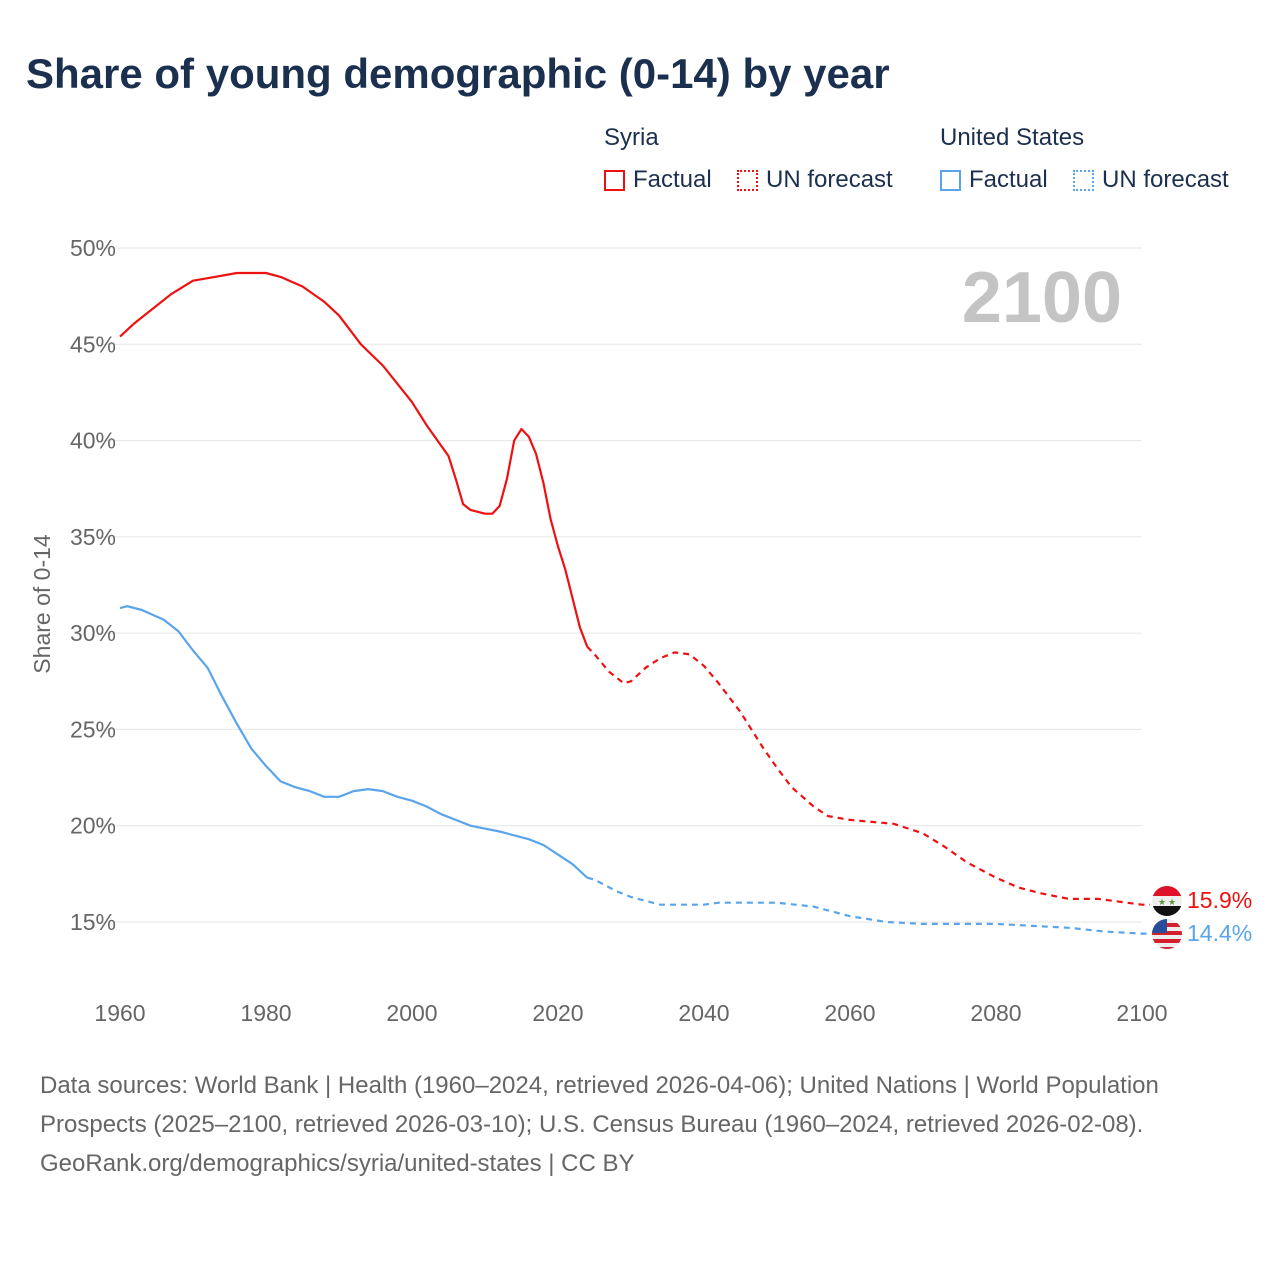  What do you see at coordinates (1219, 900) in the screenshot?
I see `syria-end-label: 15.9%` at bounding box center [1219, 900].